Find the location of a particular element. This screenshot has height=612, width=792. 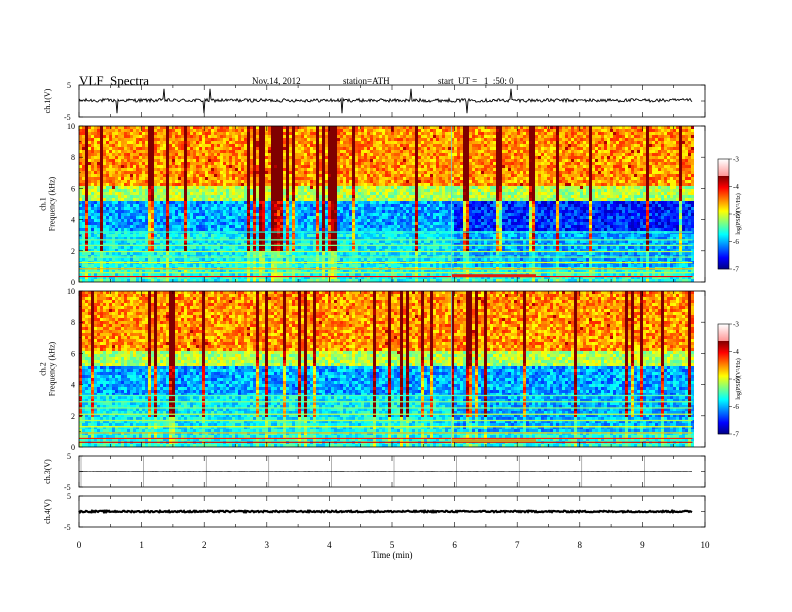

ch2-spectrogram-colorbar-tick-label: -7 is located at coordinates (736, 435).